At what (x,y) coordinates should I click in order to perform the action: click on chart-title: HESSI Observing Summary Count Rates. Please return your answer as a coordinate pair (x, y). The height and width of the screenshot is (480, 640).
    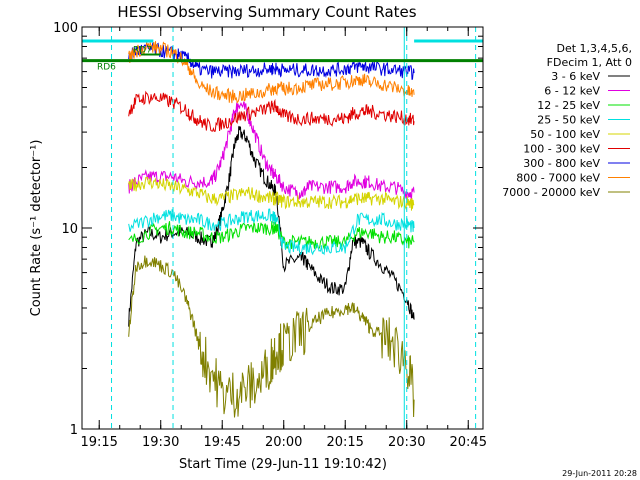
    Looking at the image, I should click on (266, 12).